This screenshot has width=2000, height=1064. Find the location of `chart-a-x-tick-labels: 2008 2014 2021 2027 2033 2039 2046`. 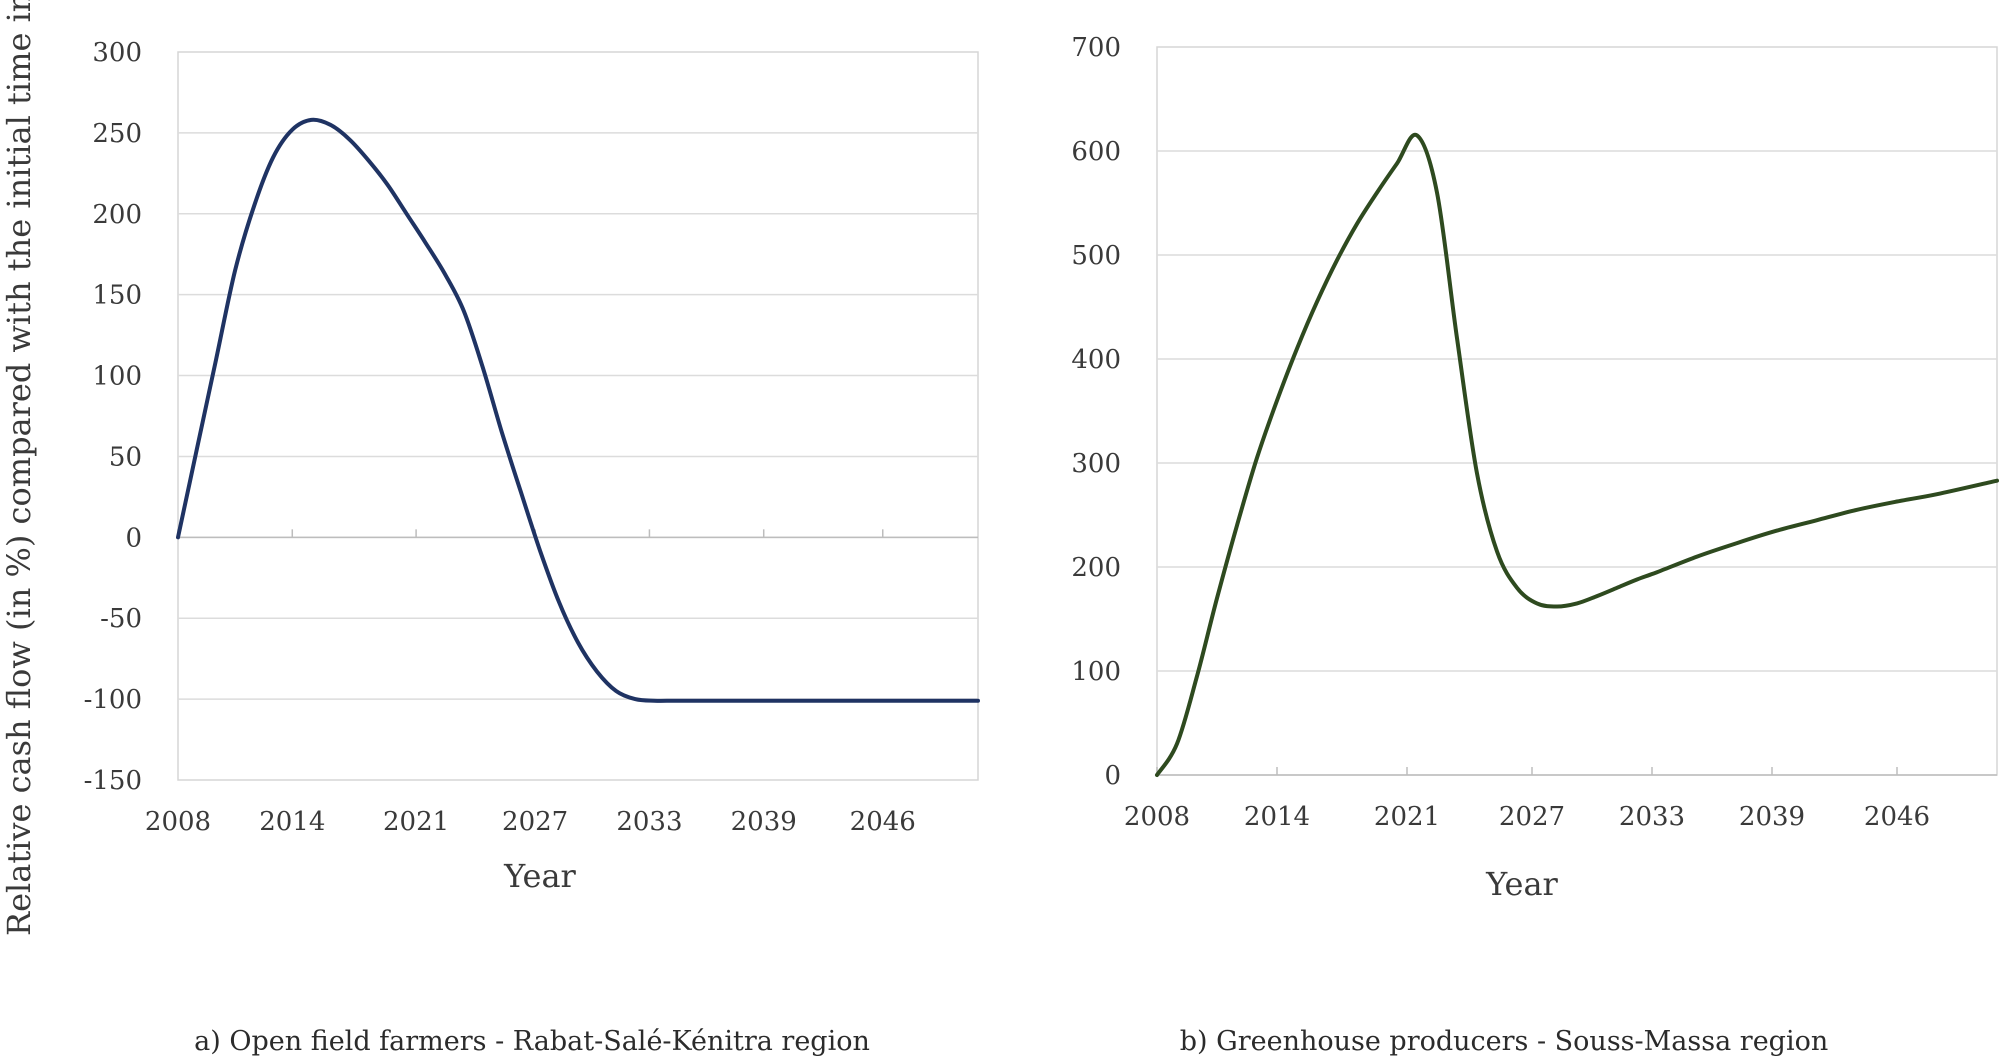

chart-a-x-tick-labels: 2008 2014 2021 2027 2033 2039 2046 is located at coordinates (530, 822).